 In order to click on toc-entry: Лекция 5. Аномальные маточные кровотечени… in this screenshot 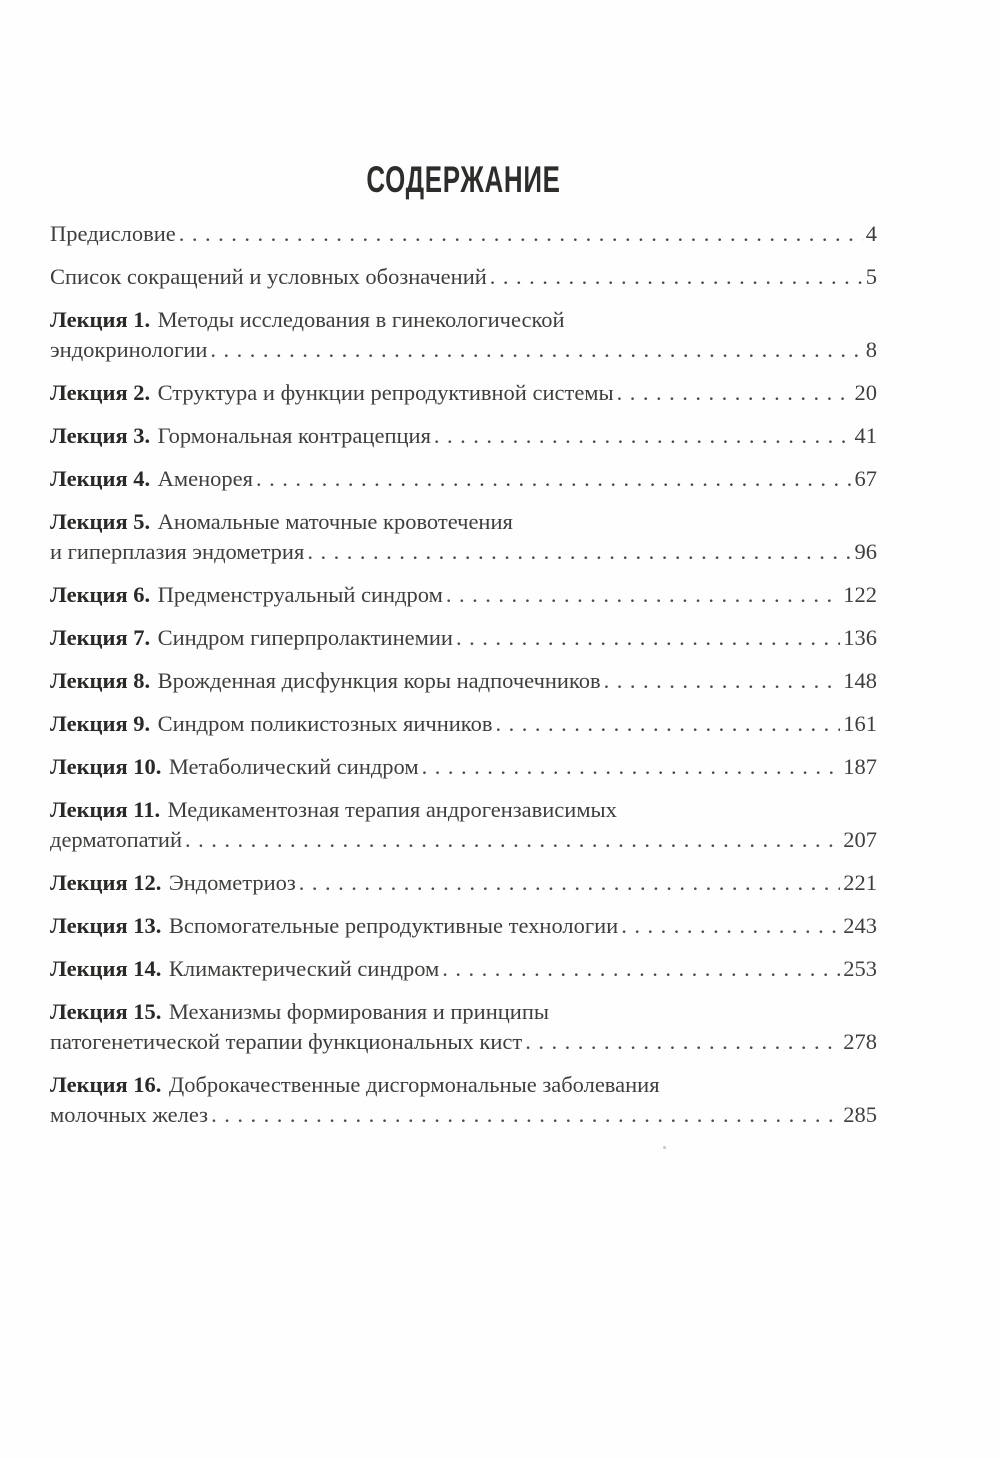, I will do `click(463, 537)`.